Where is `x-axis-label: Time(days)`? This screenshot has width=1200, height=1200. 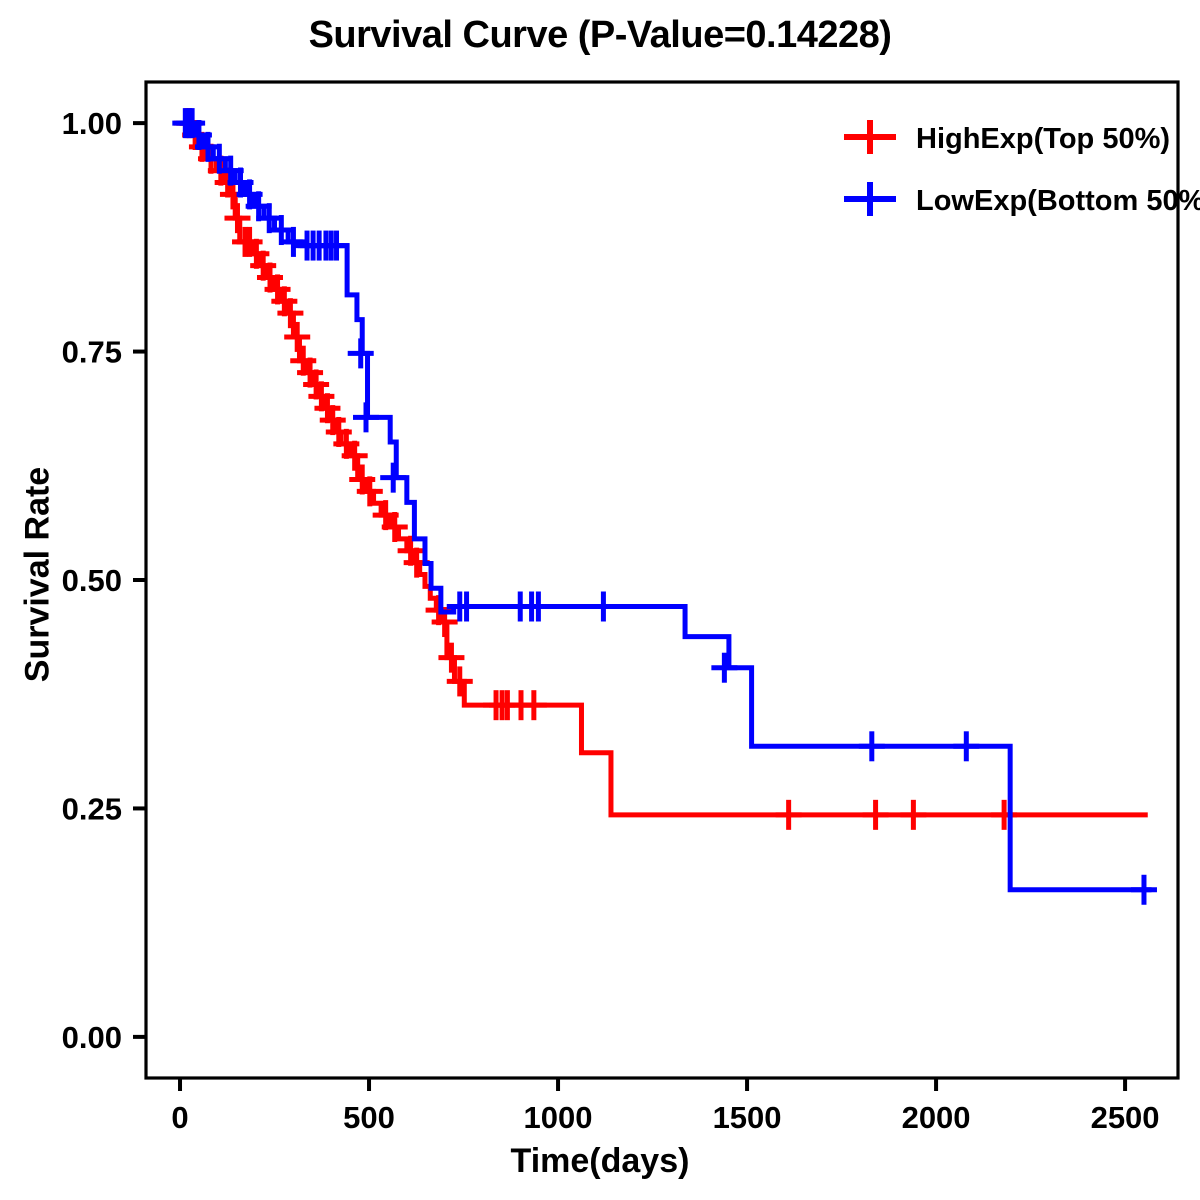
x-axis-label: Time(days) is located at coordinates (600, 1161).